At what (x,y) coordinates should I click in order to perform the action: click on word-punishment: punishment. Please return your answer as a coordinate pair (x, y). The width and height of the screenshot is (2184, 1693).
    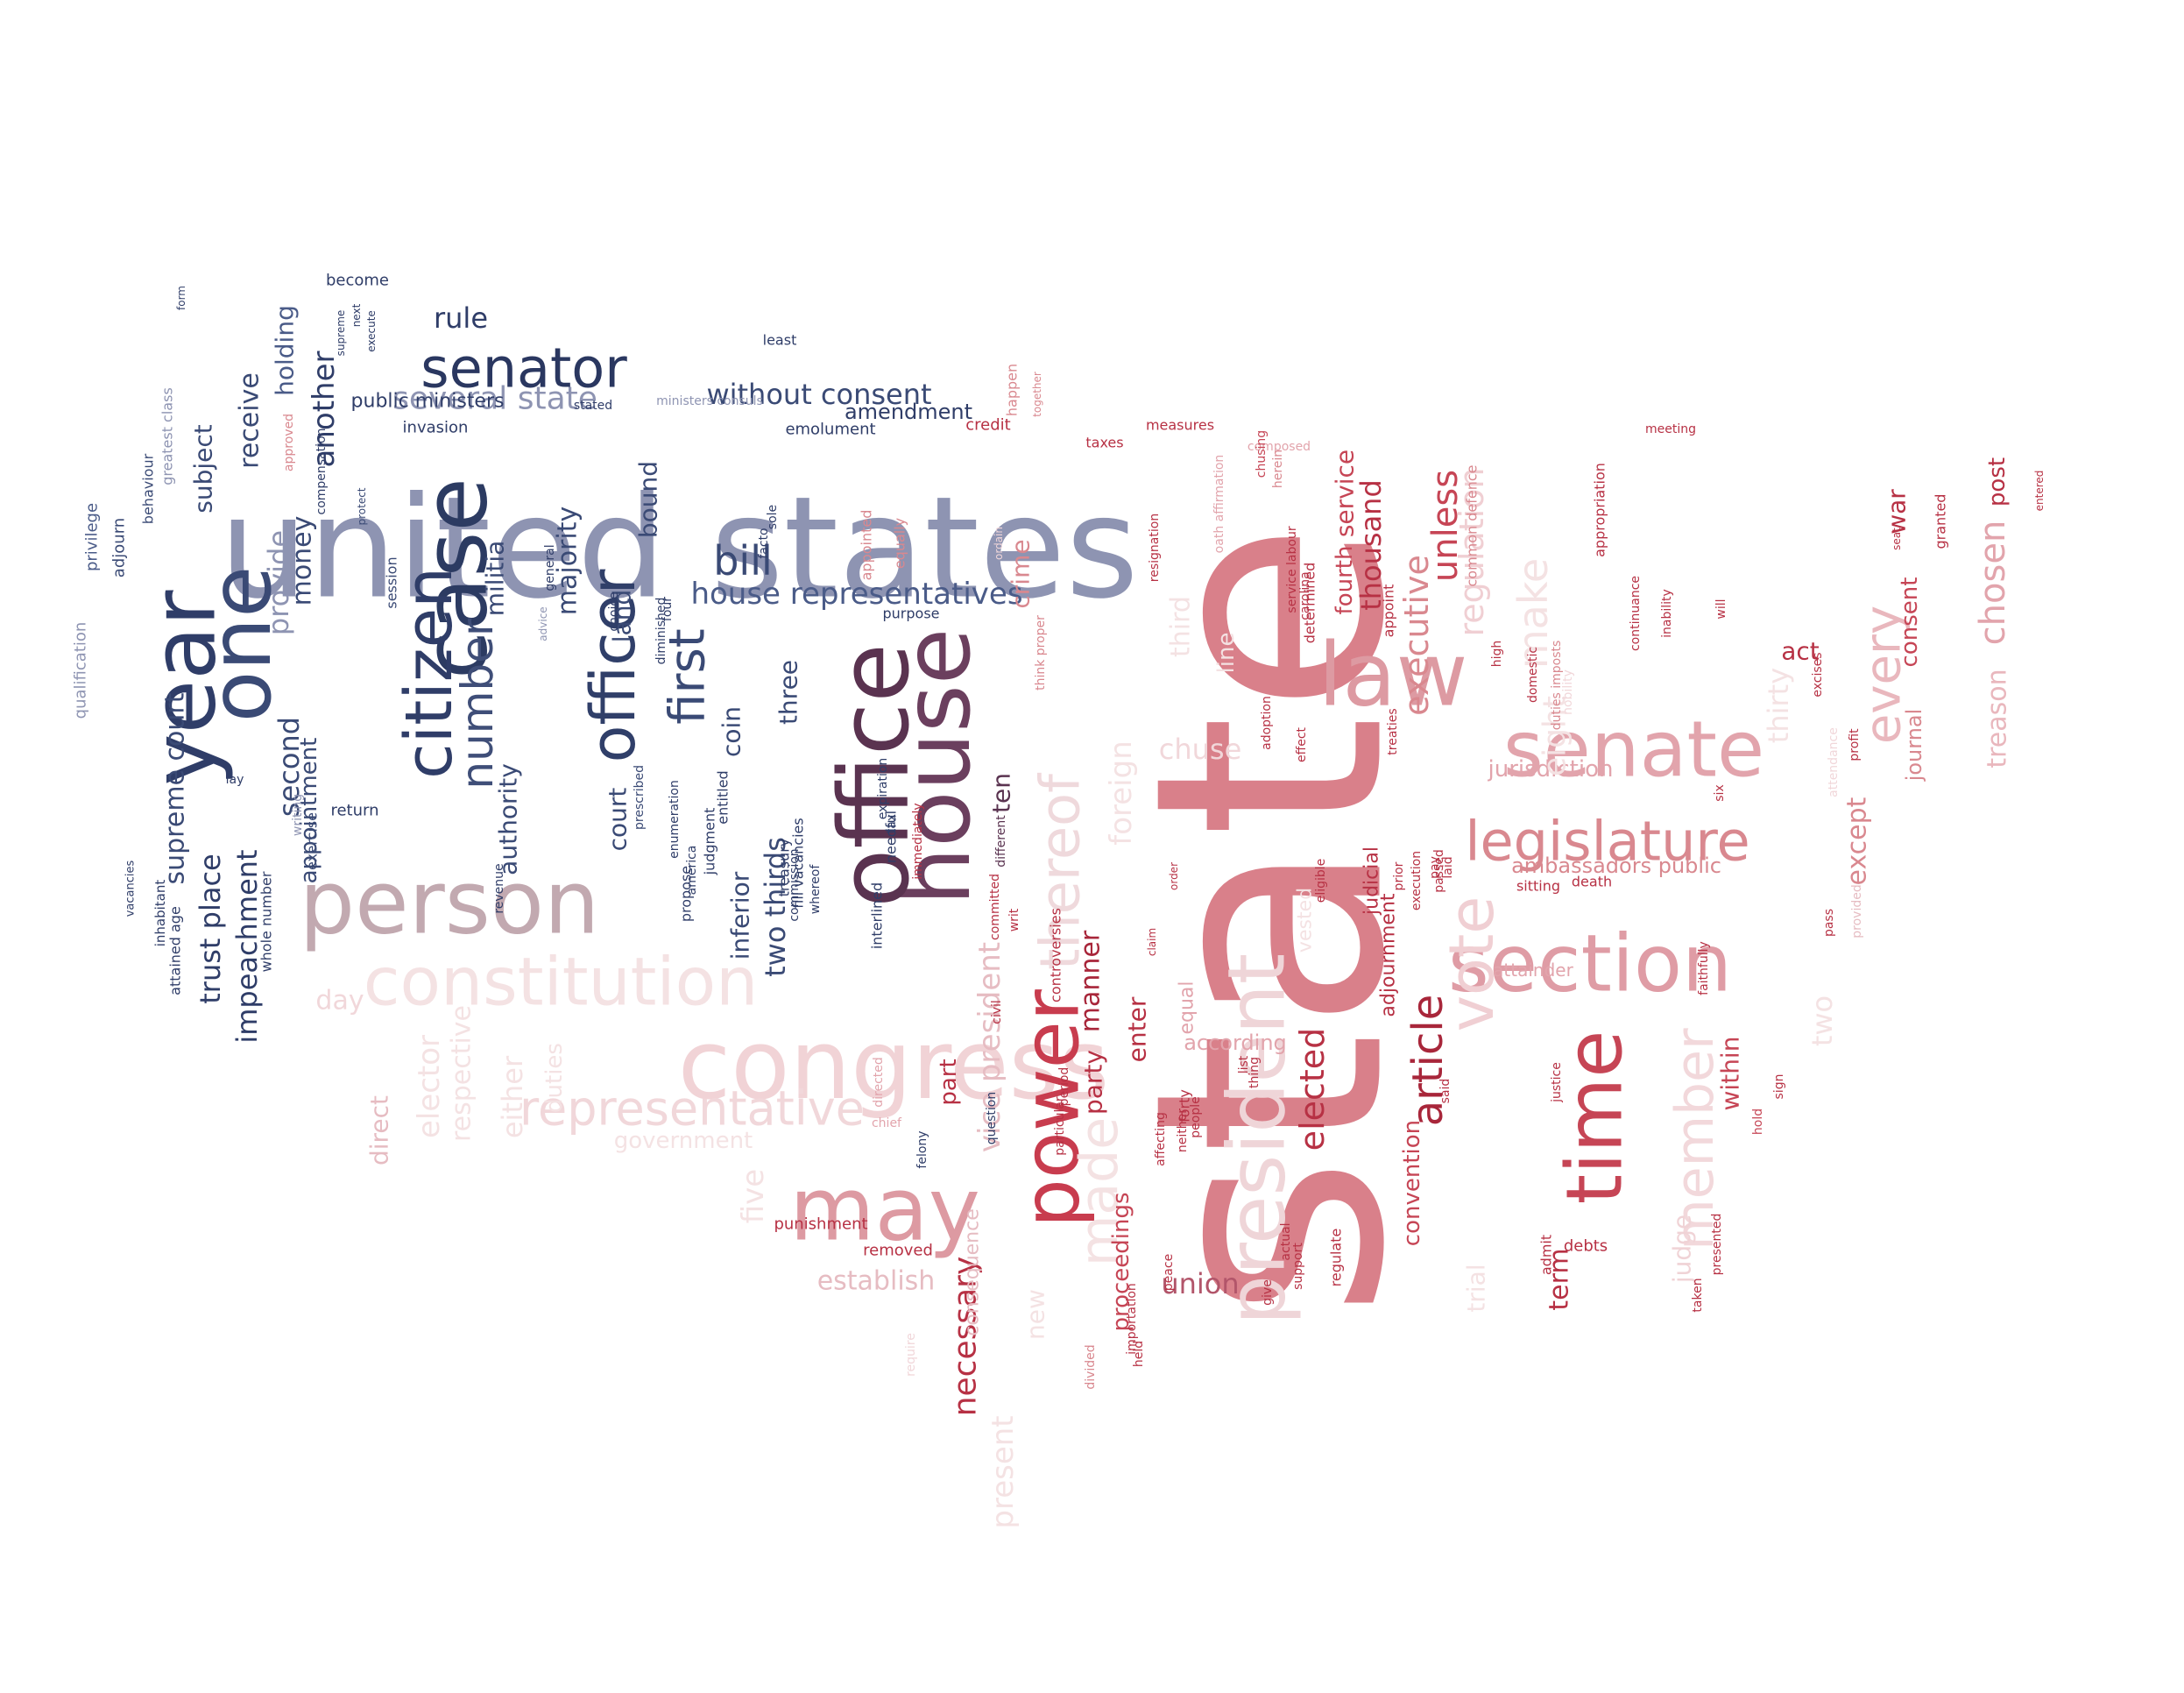
    Looking at the image, I should click on (820, 1224).